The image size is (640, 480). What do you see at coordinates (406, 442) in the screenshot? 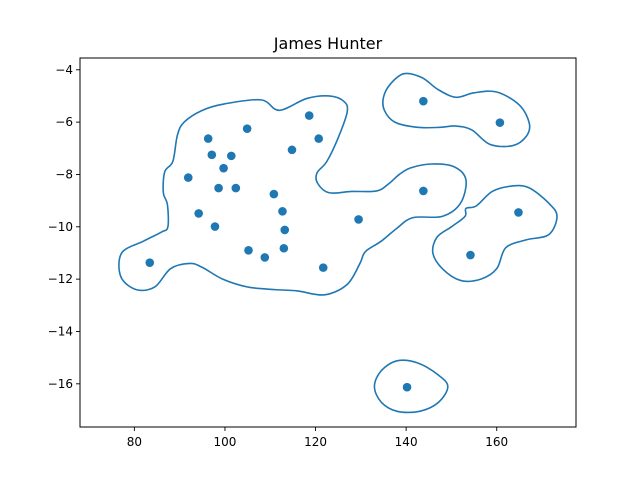
I see `x-tick-label: 140` at bounding box center [406, 442].